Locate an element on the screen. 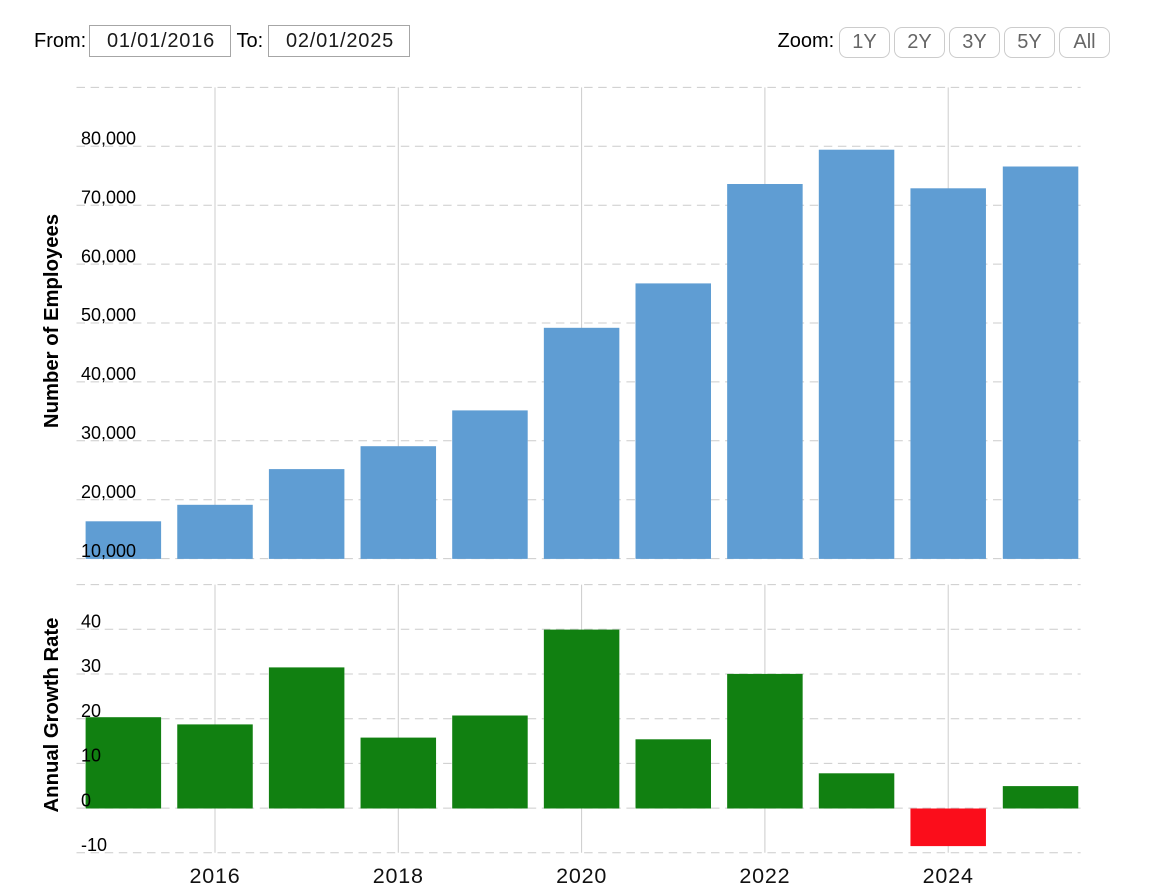 The height and width of the screenshot is (894, 1152). svg-text: 60,000 is located at coordinates (108, 256).